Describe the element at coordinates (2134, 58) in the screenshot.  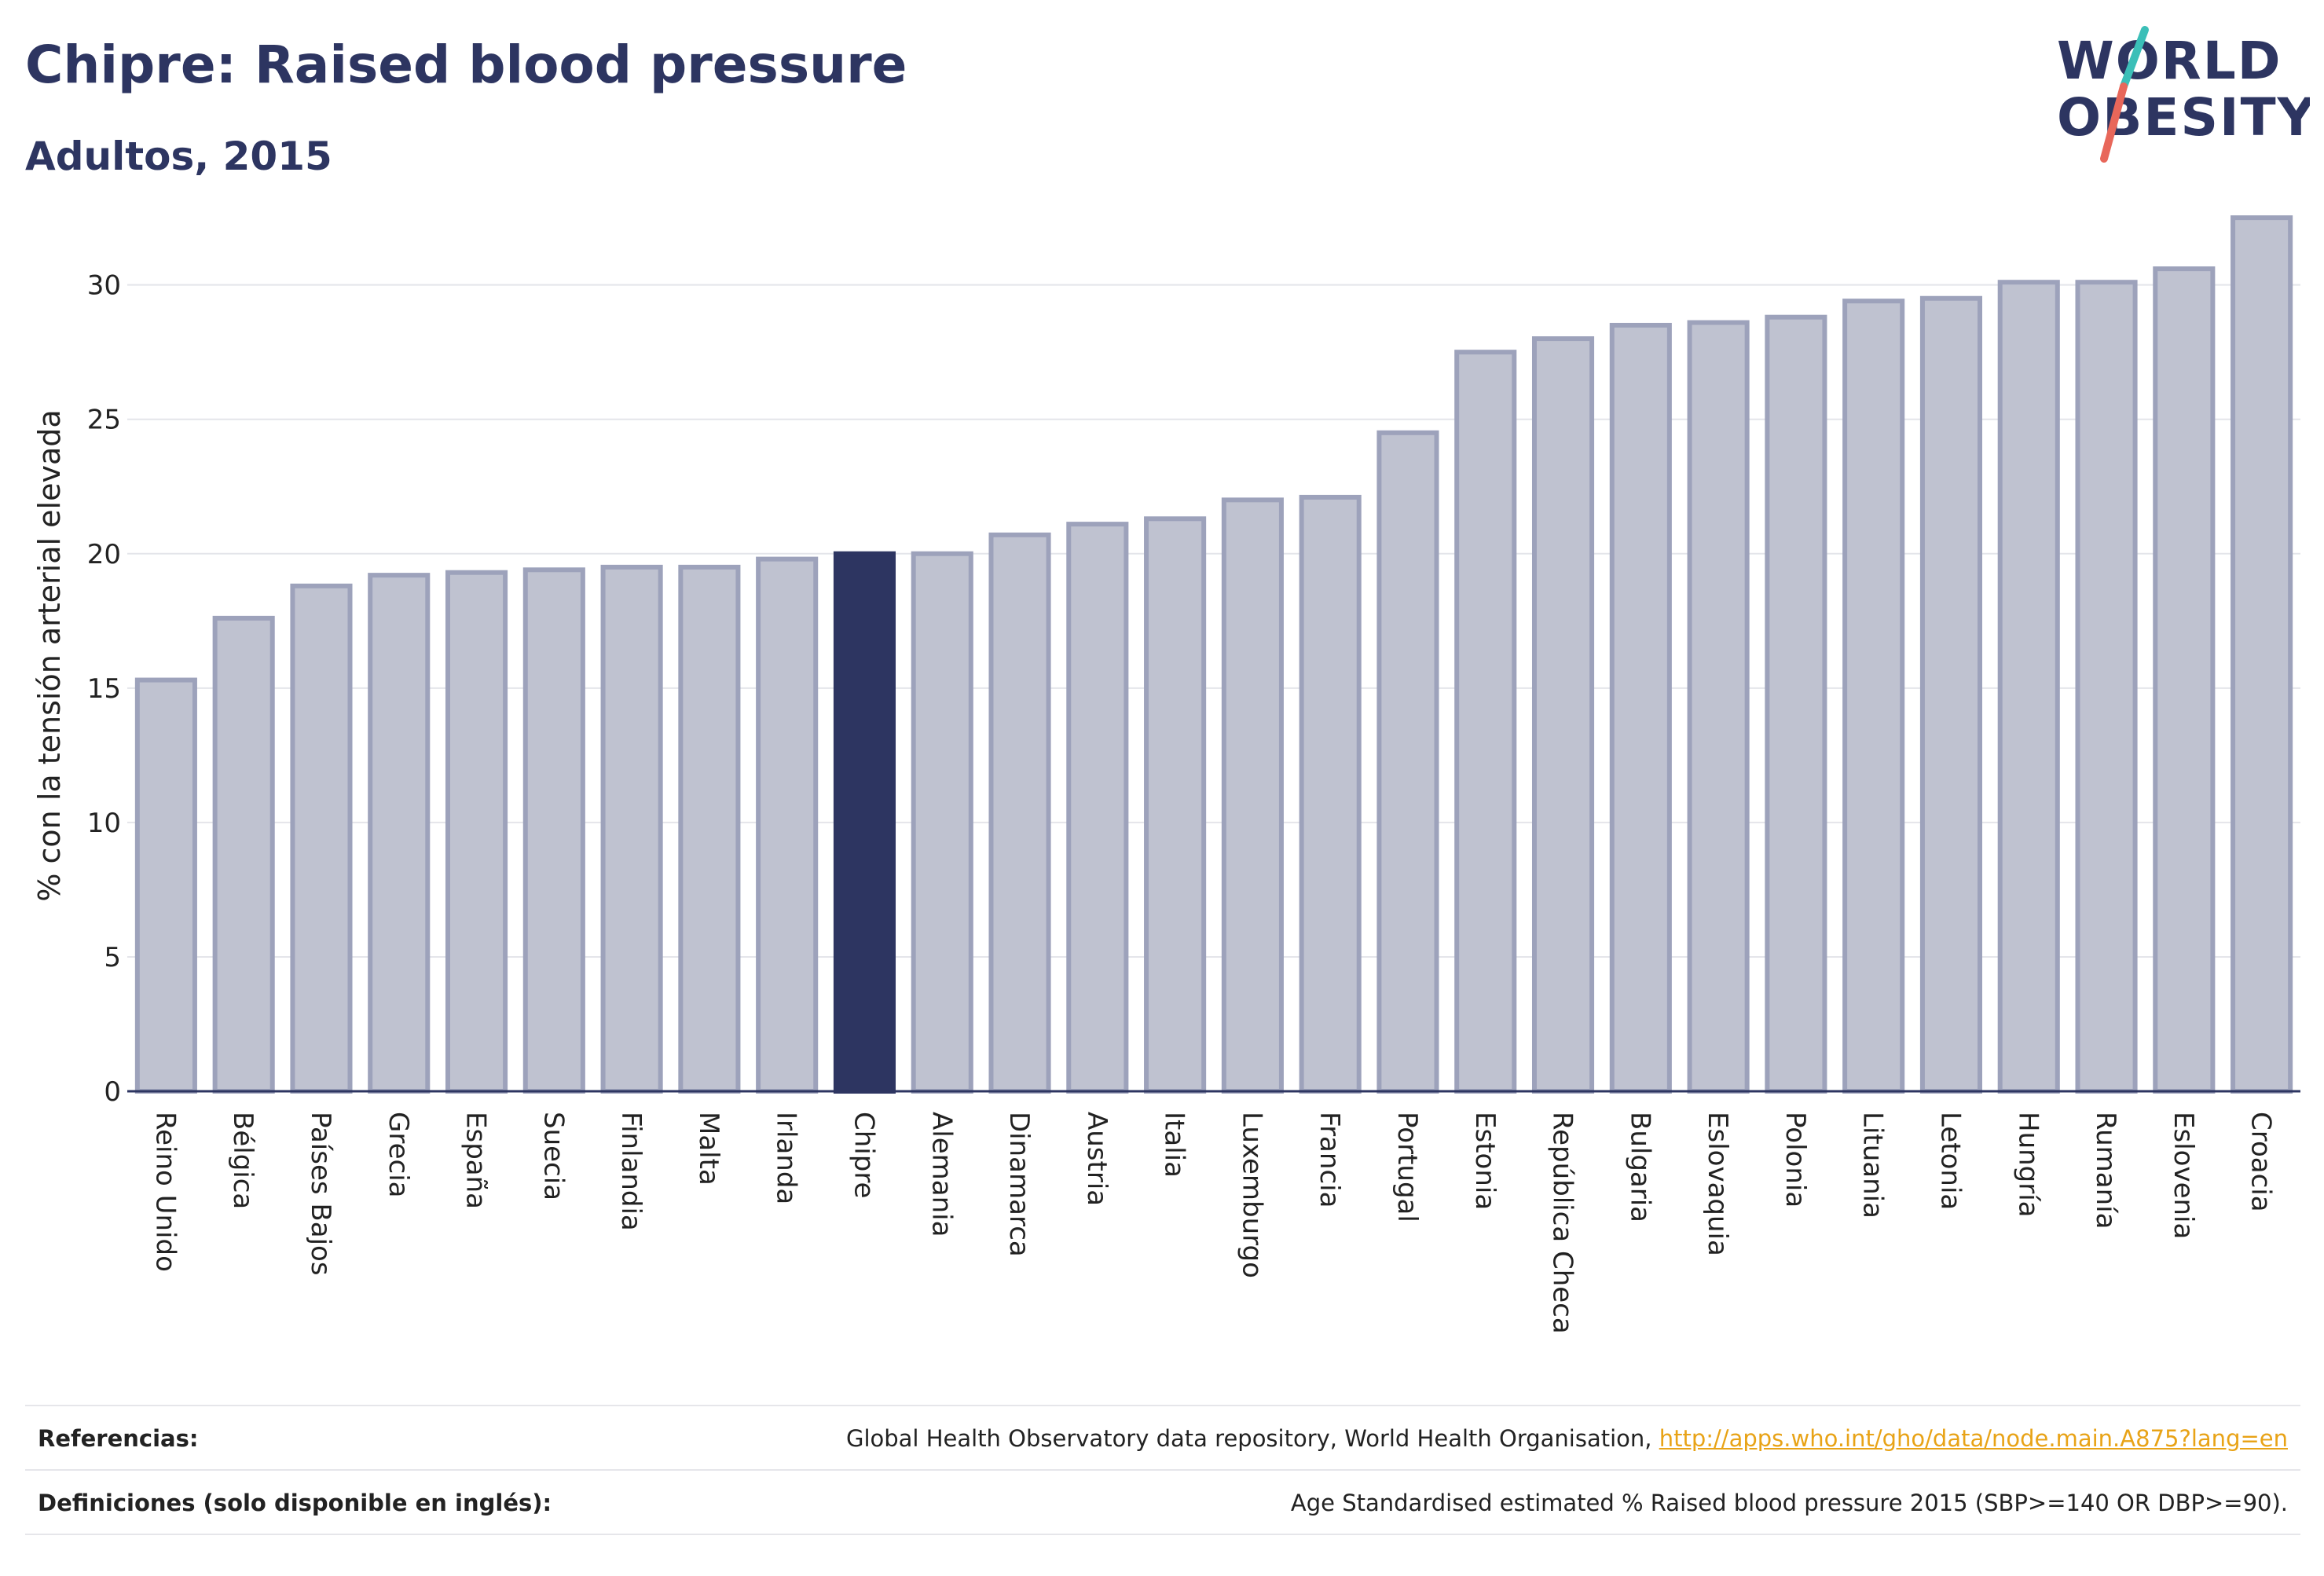
I see `logo-slash-top` at that location.